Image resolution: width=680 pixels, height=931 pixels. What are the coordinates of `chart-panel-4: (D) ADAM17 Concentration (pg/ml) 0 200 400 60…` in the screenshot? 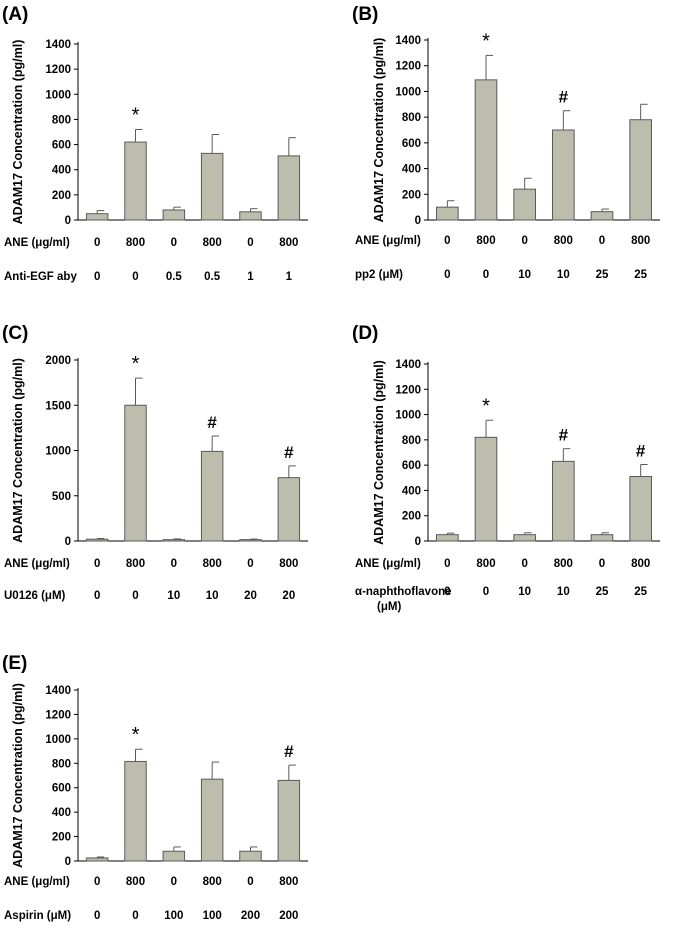 It's located at (506, 468).